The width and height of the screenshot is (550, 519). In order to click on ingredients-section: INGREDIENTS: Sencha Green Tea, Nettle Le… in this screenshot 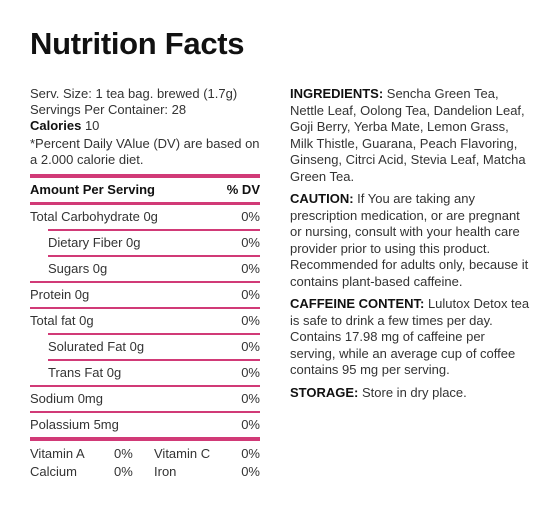, I will do `click(411, 135)`.